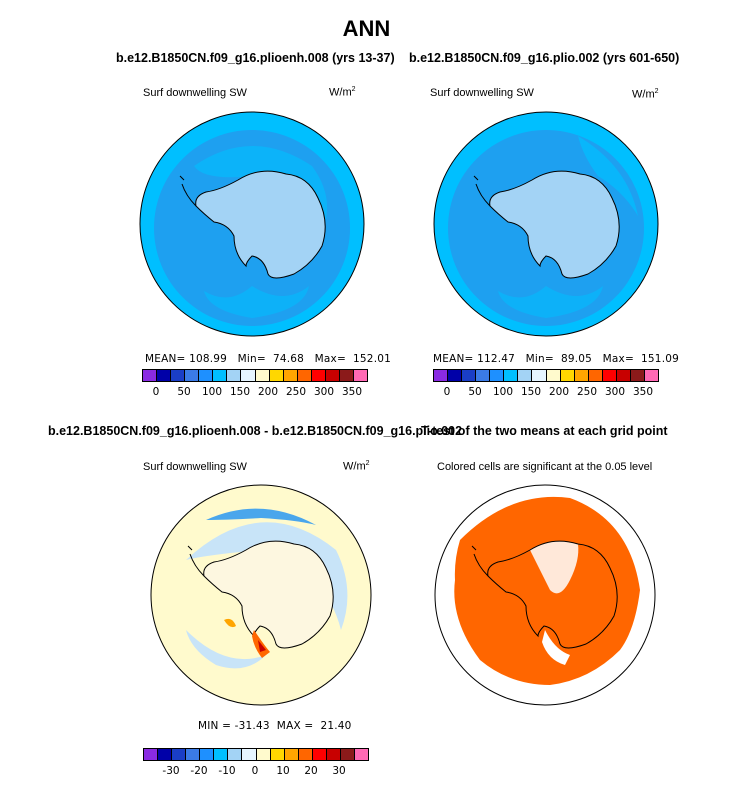 This screenshot has width=733, height=808. What do you see at coordinates (545, 393) in the screenshot?
I see `colorbar-ticks-top-right: 0 50 100 150 200 250 300 350` at bounding box center [545, 393].